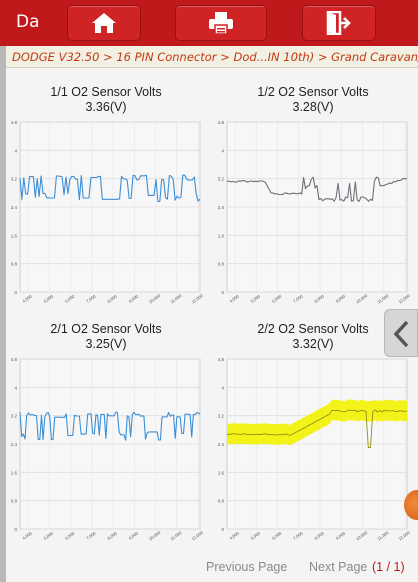  I want to click on previous-page-button: Previous Page, so click(247, 567).